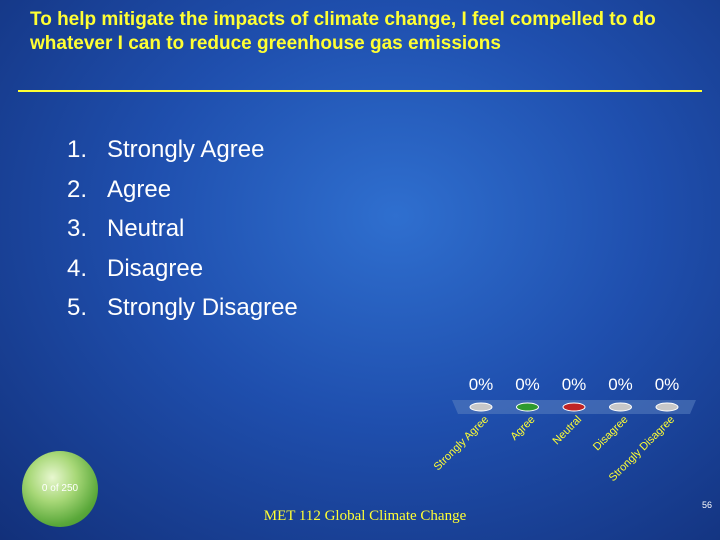 The height and width of the screenshot is (540, 720). Describe the element at coordinates (522, 428) in the screenshot. I see `category-label: Agree` at that location.